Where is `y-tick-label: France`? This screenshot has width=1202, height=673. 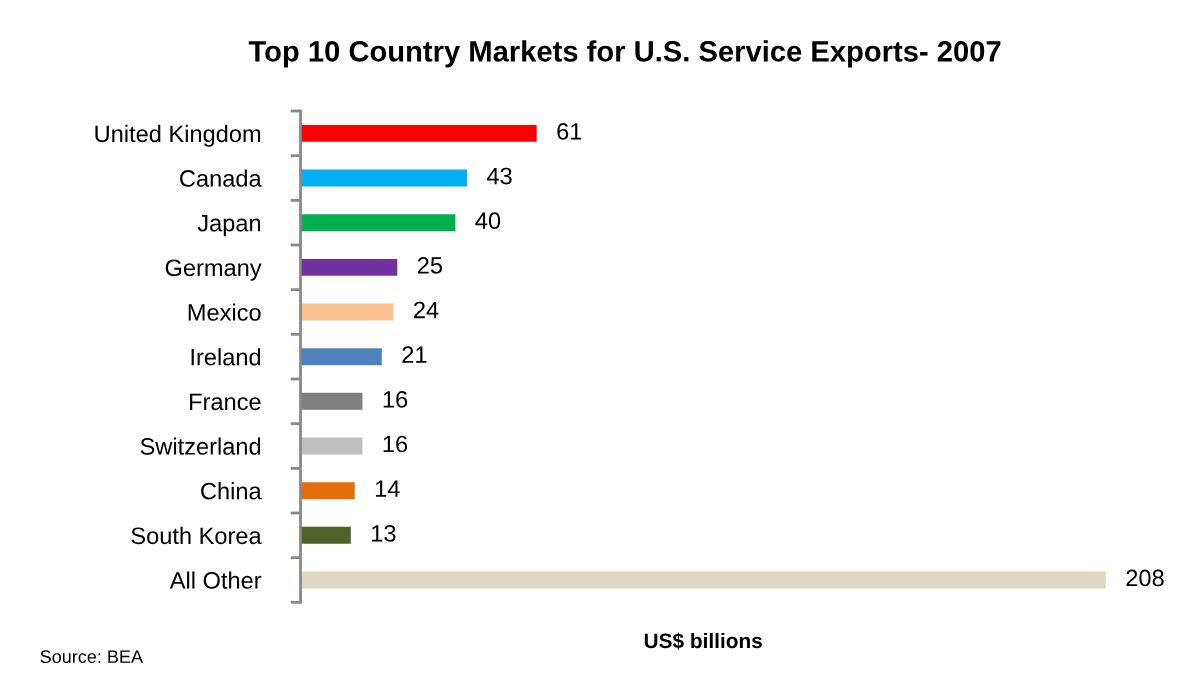
y-tick-label: France is located at coordinates (225, 402).